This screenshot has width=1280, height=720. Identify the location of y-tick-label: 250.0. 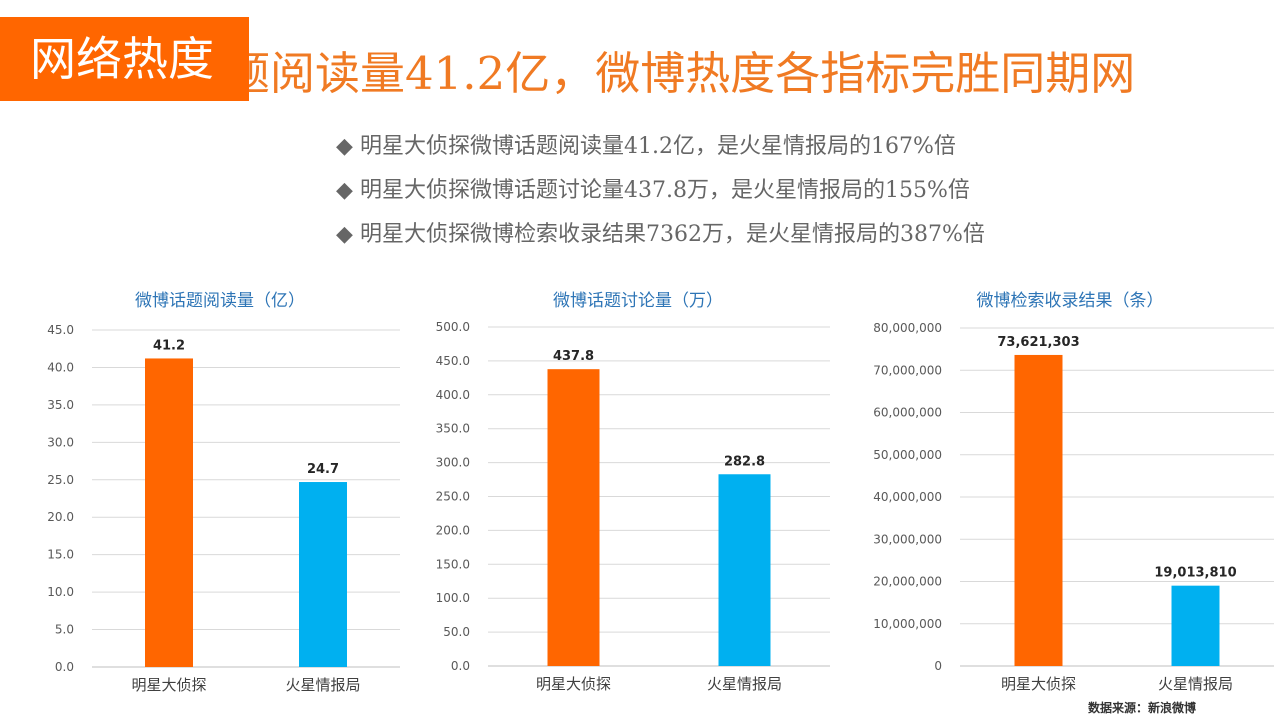
(453, 497).